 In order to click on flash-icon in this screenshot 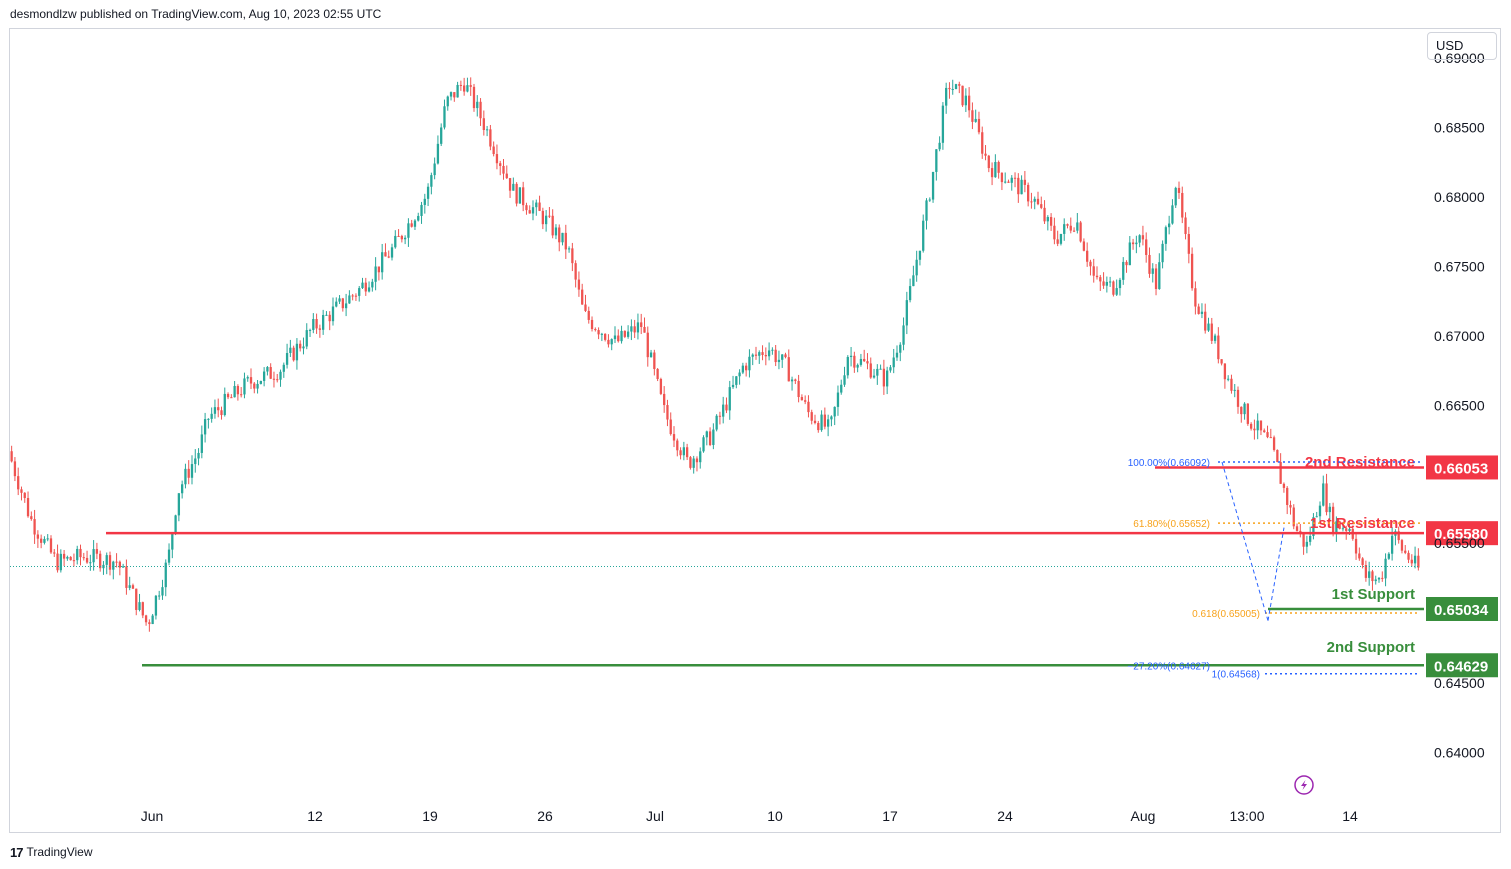, I will do `click(1304, 785)`.